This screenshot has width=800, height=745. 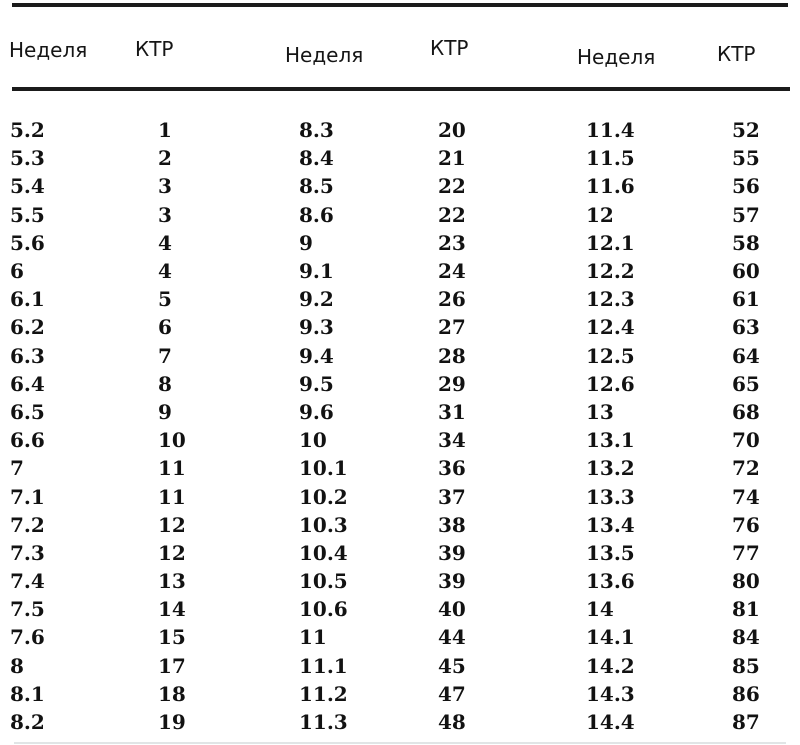 I want to click on table-row: 8.1 18 11.2 47 14.3 86, so click(x=405, y=694).